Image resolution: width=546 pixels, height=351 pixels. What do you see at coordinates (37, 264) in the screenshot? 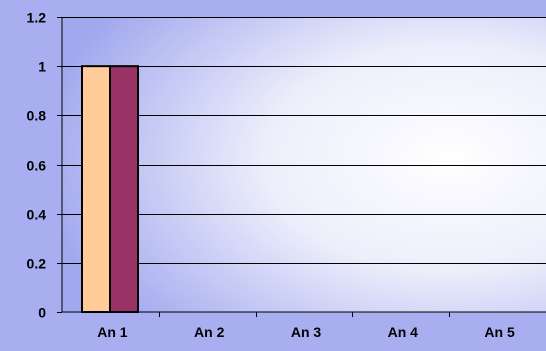
I see `y-tick-label: 0.2` at bounding box center [37, 264].